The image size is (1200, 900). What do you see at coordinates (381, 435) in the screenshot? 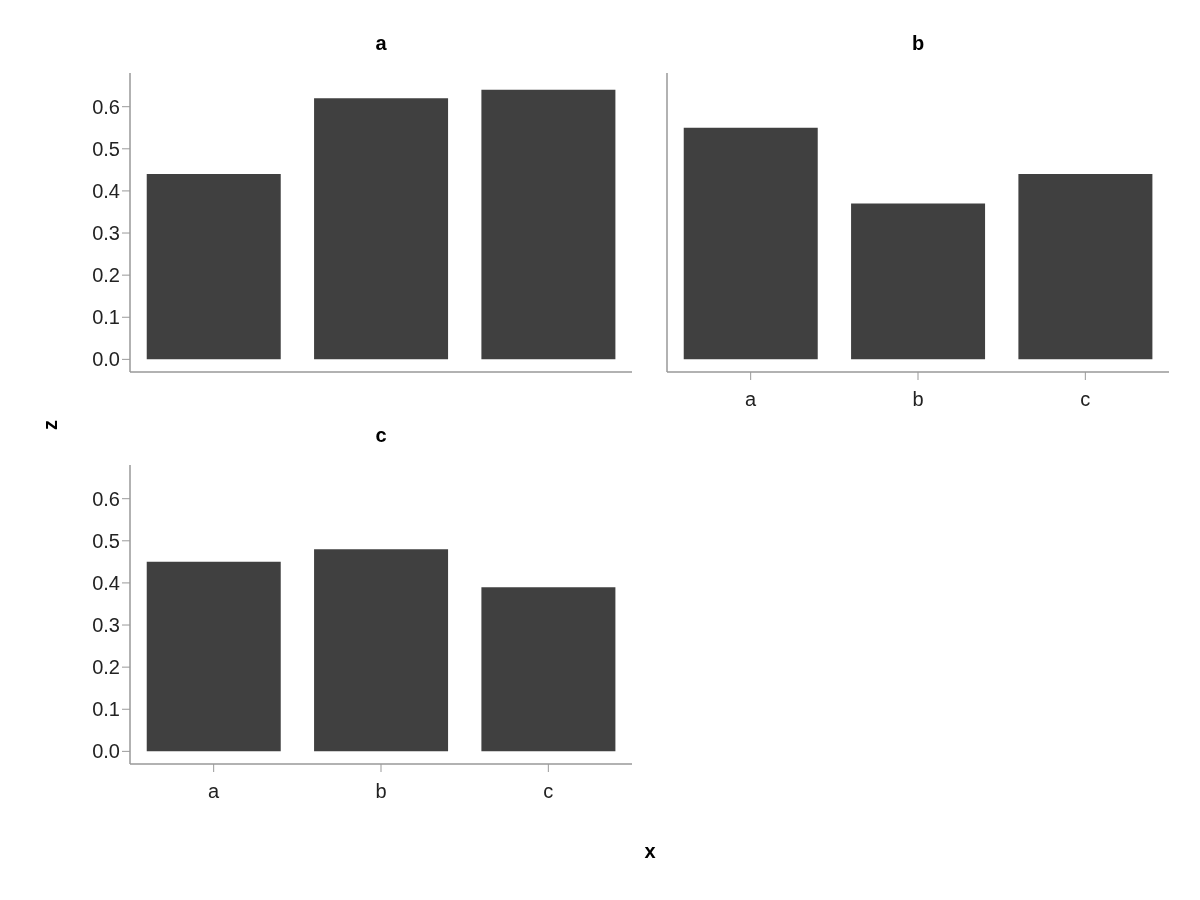
I see `chart-title: c` at bounding box center [381, 435].